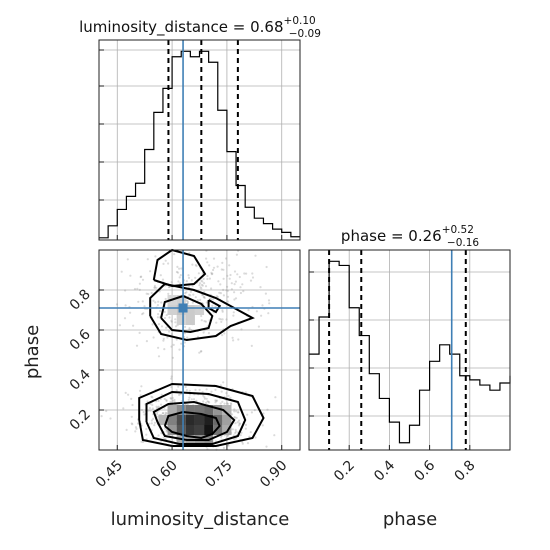  Describe the element at coordinates (374, 236) in the screenshot. I see `title-phase-prefix: phase =` at that location.